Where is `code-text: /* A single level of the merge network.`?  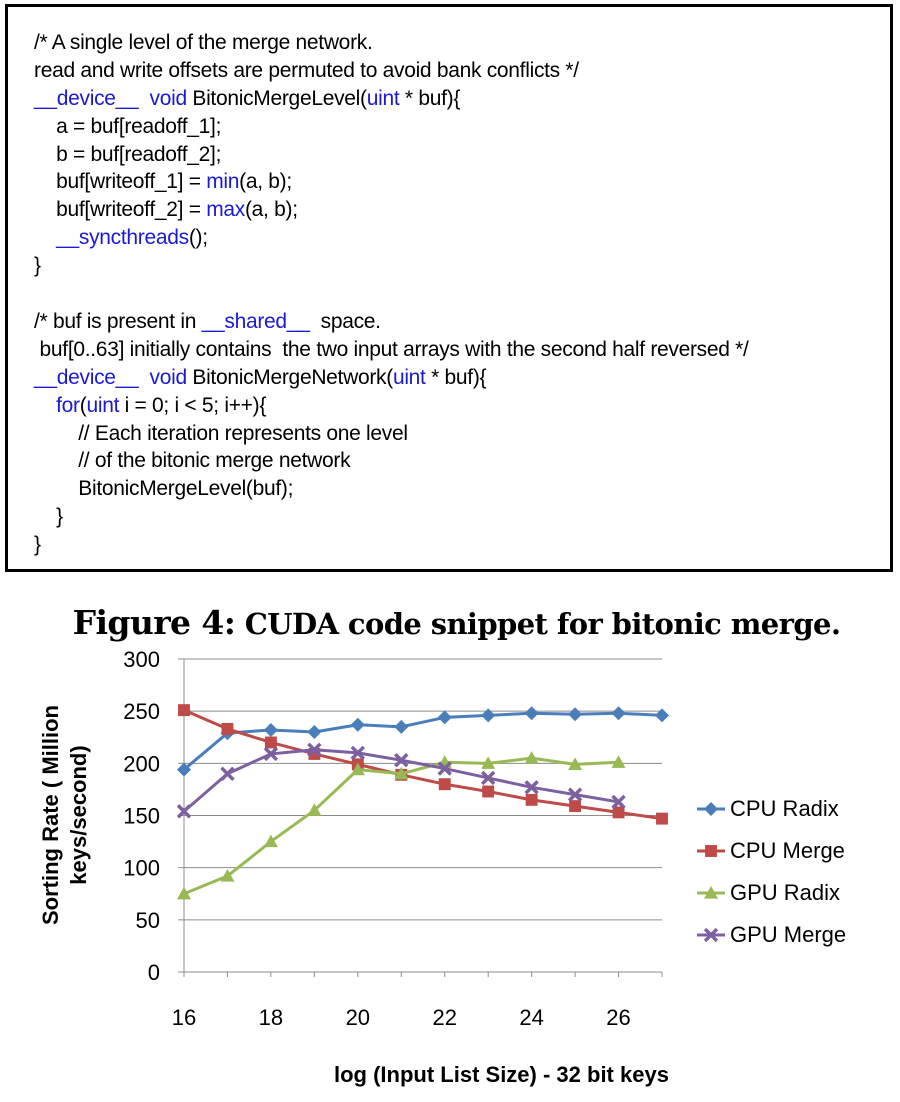
code-text: /* A single level of the merge network. is located at coordinates (203, 42).